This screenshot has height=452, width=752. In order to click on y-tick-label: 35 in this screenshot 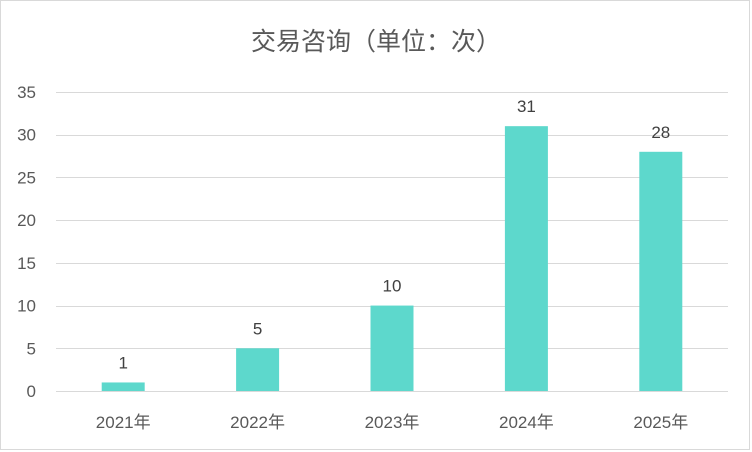, I will do `click(26, 92)`.